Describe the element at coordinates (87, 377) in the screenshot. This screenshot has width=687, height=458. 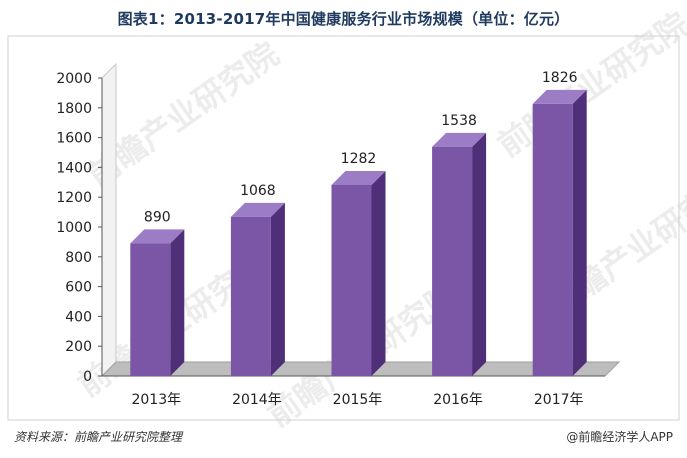
I see `y-tick-label: 0` at that location.